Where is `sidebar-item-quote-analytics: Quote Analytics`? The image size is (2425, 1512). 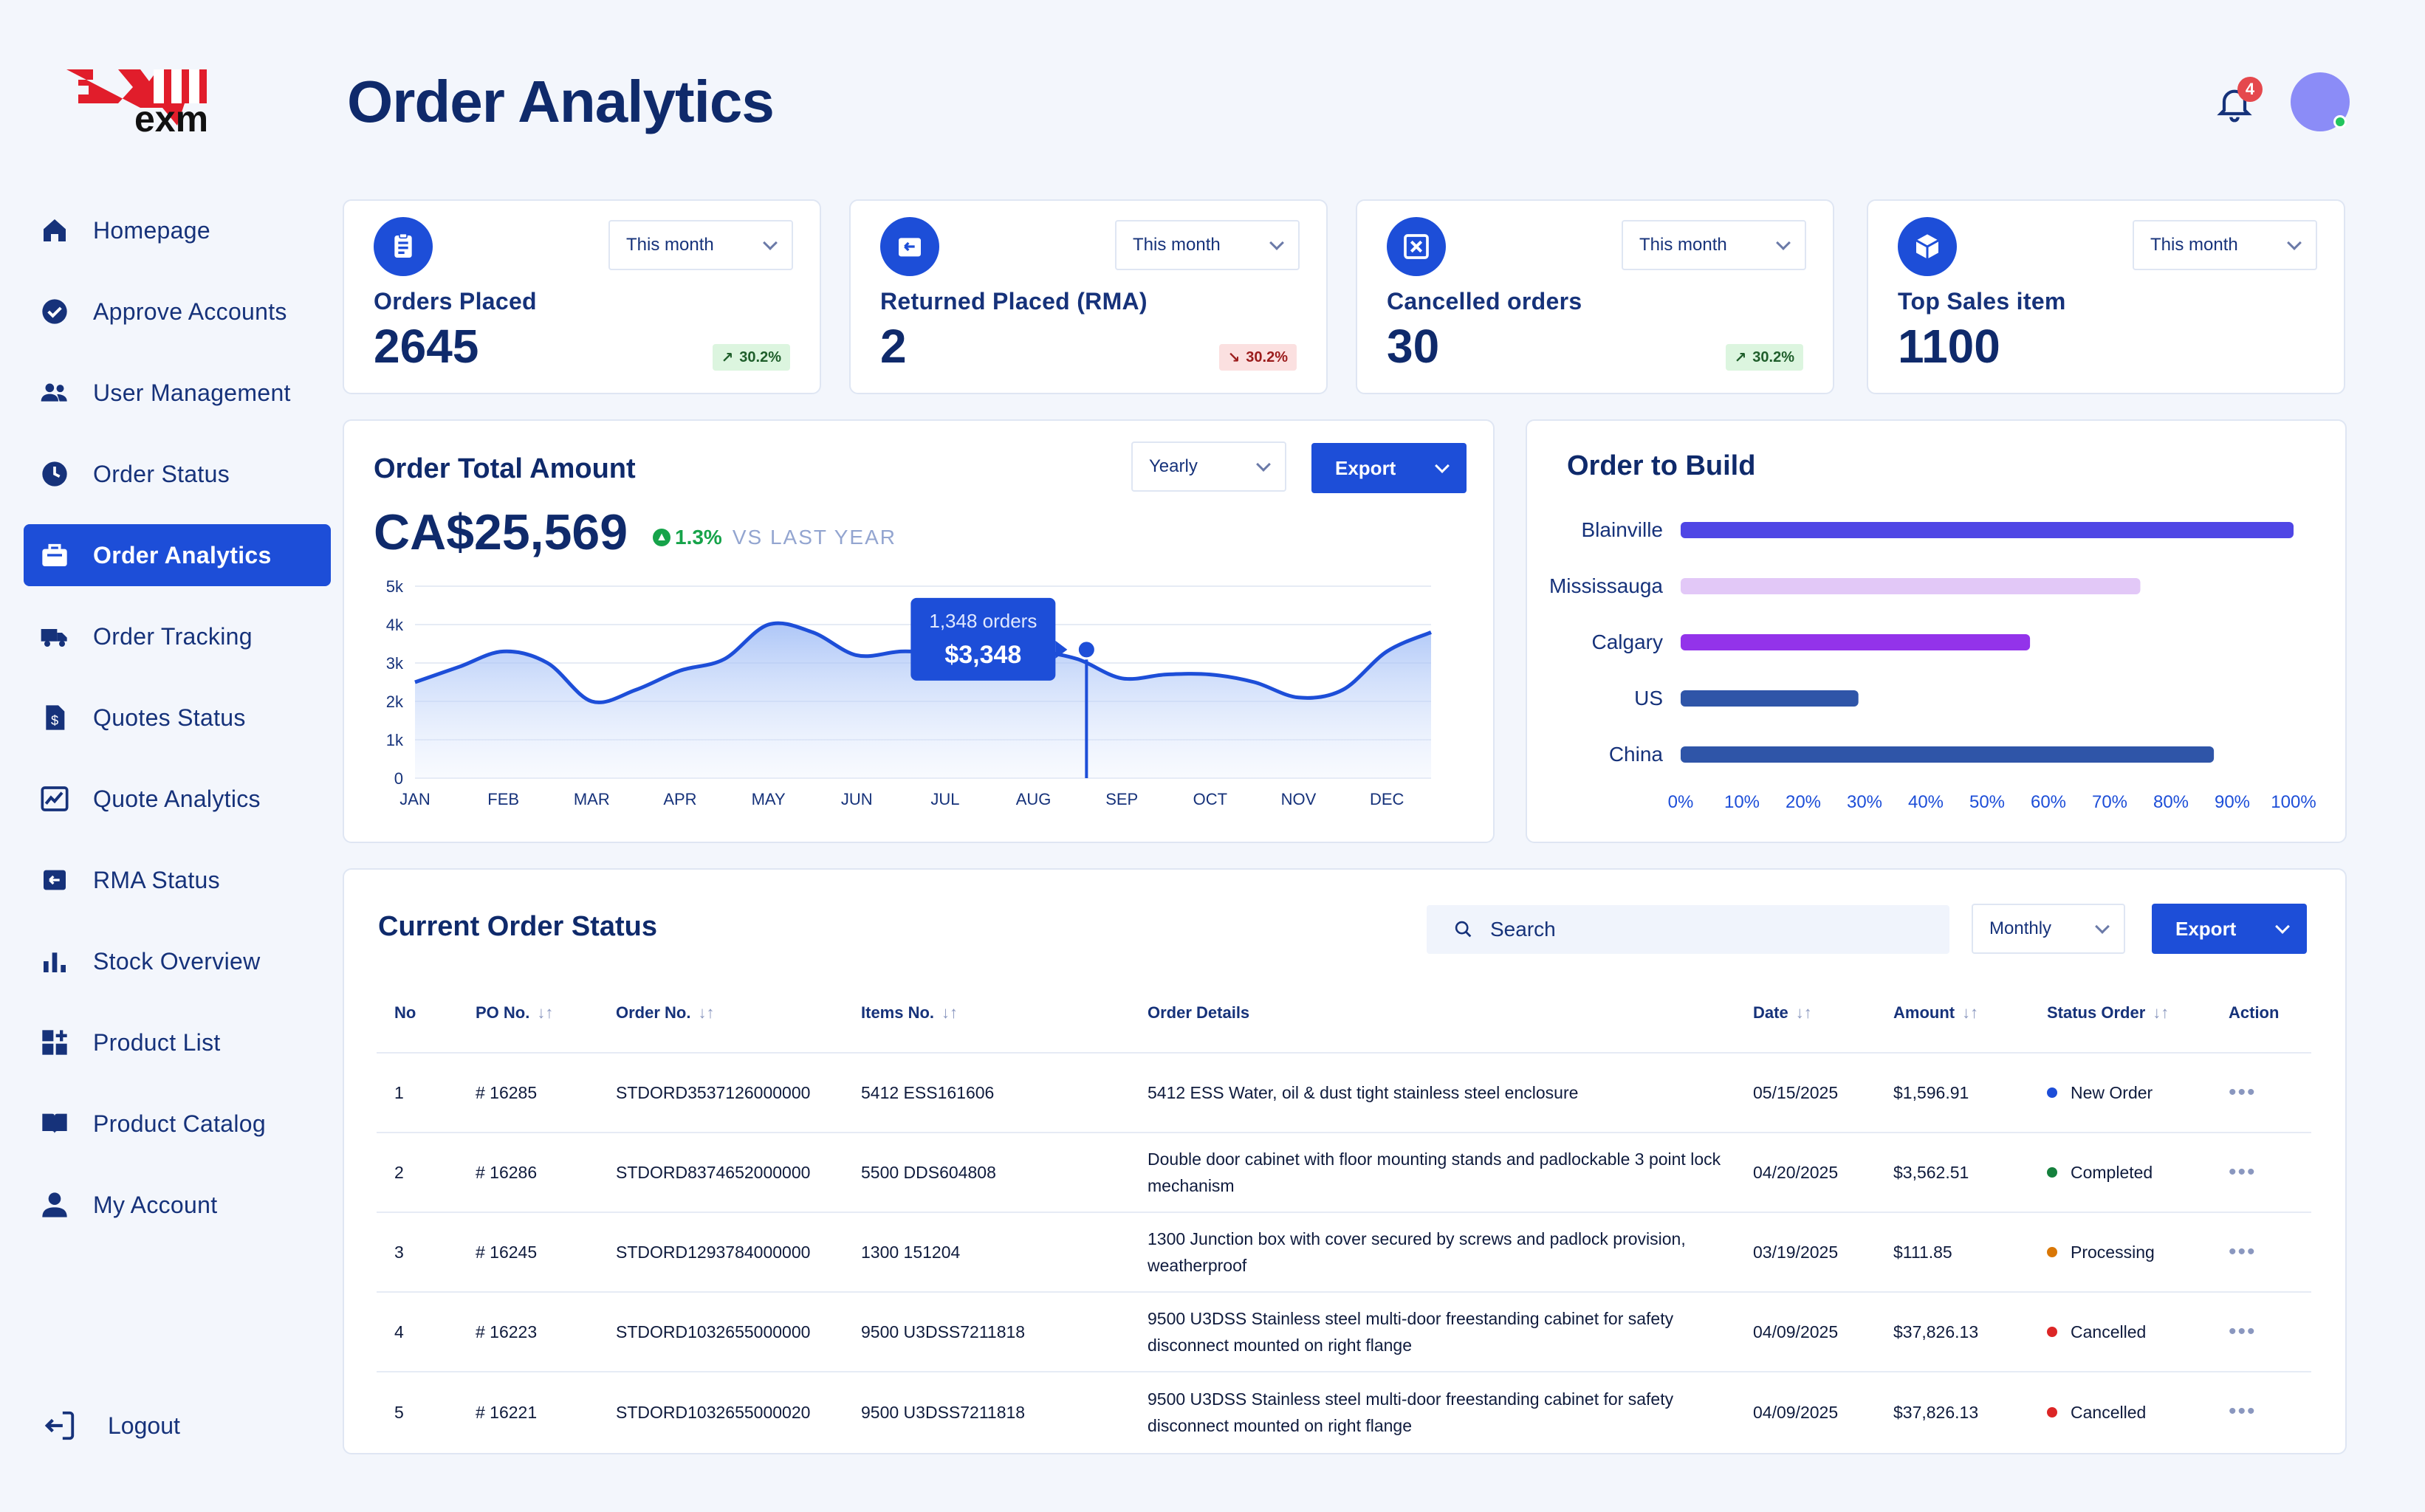 sidebar-item-quote-analytics: Quote Analytics is located at coordinates (177, 799).